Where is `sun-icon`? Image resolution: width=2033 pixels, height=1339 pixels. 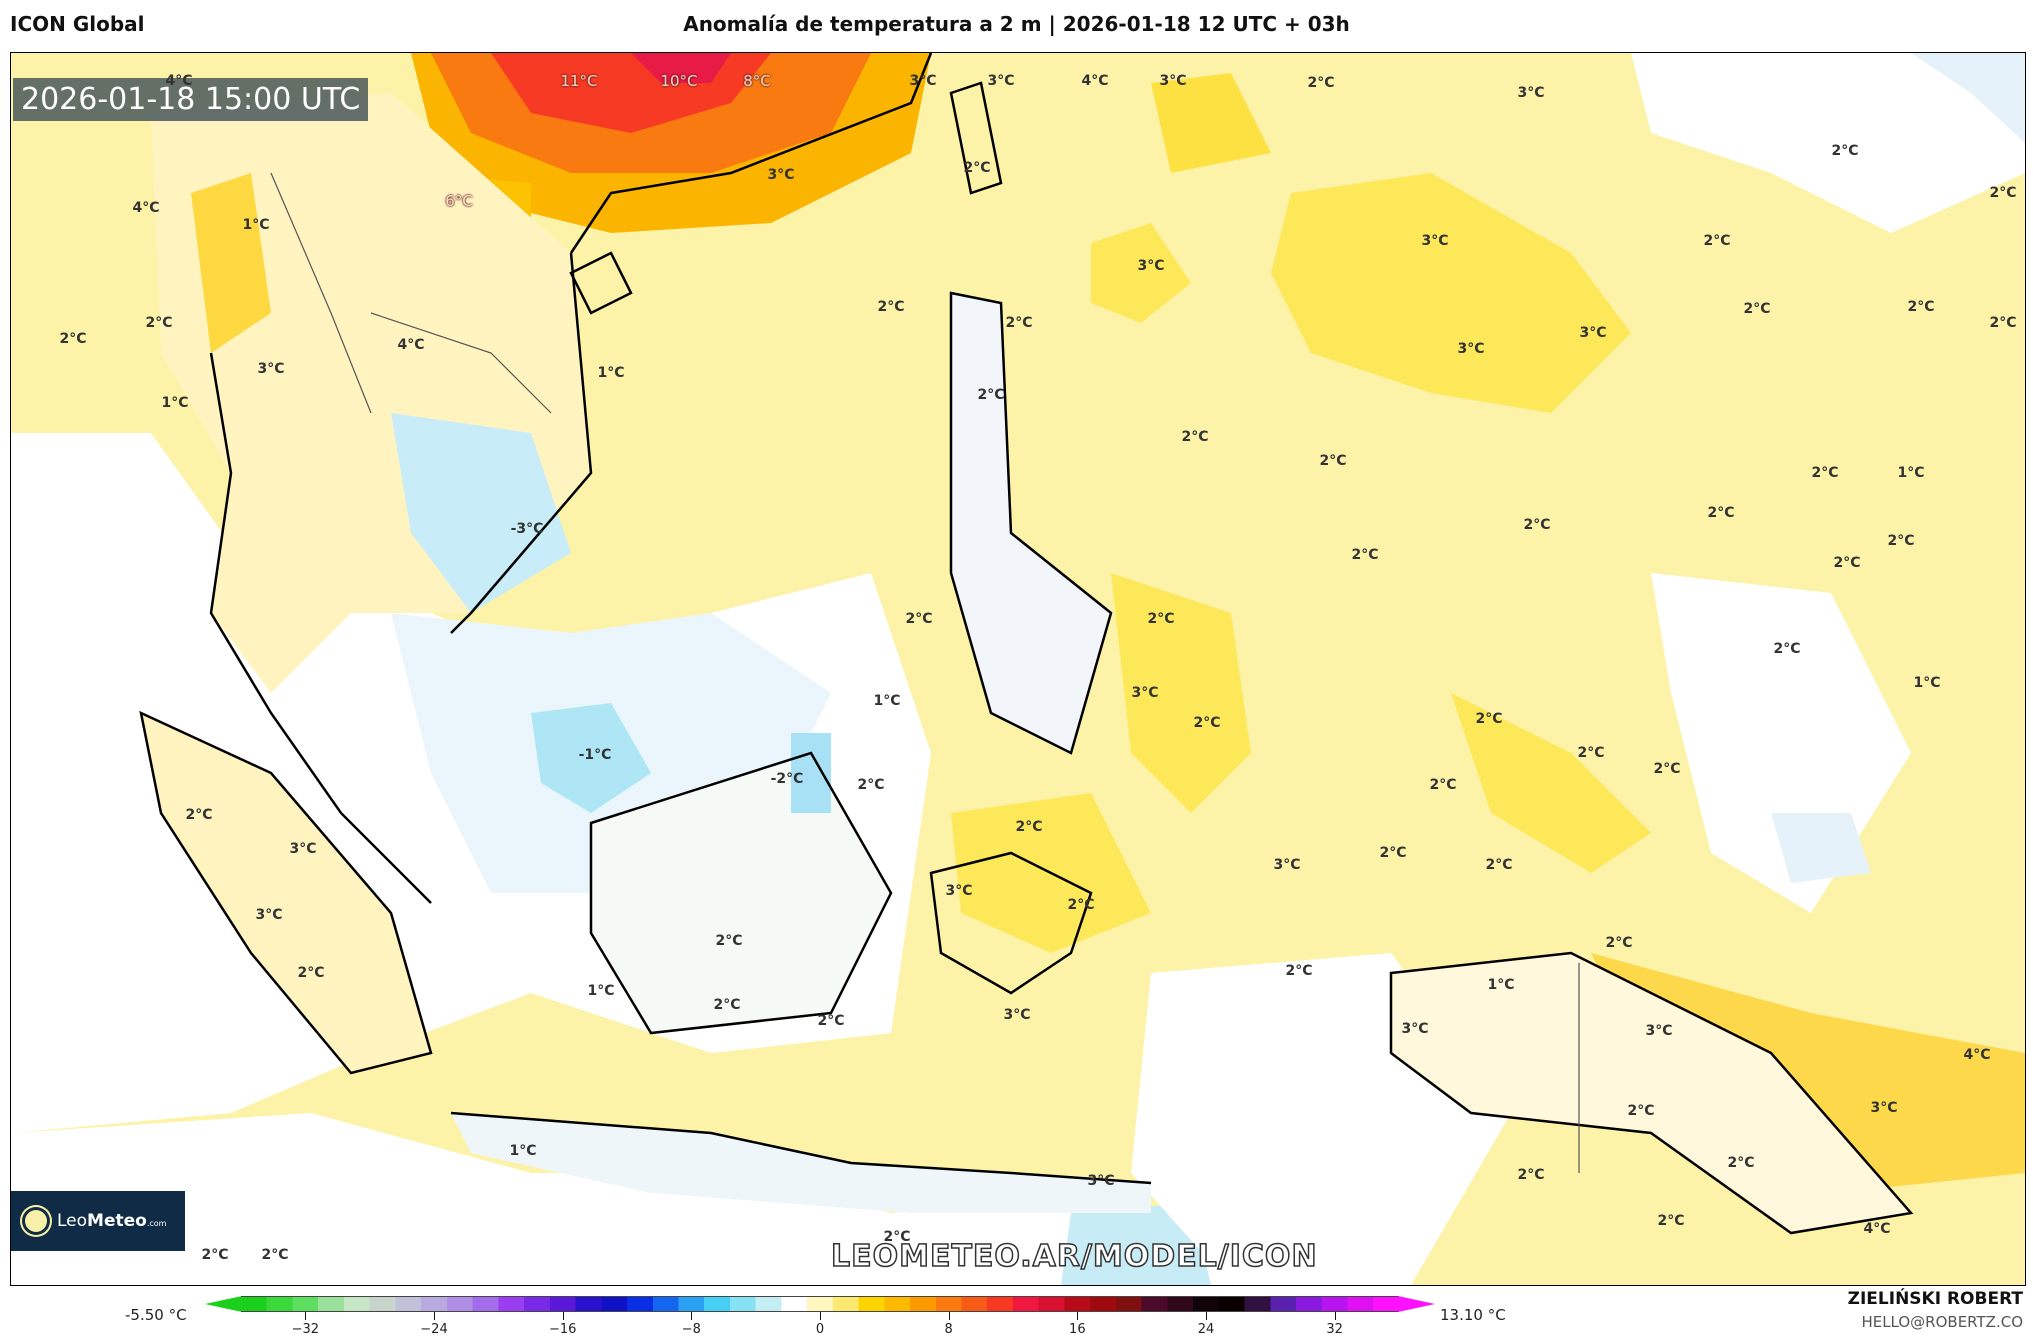
sun-icon is located at coordinates (36, 1221).